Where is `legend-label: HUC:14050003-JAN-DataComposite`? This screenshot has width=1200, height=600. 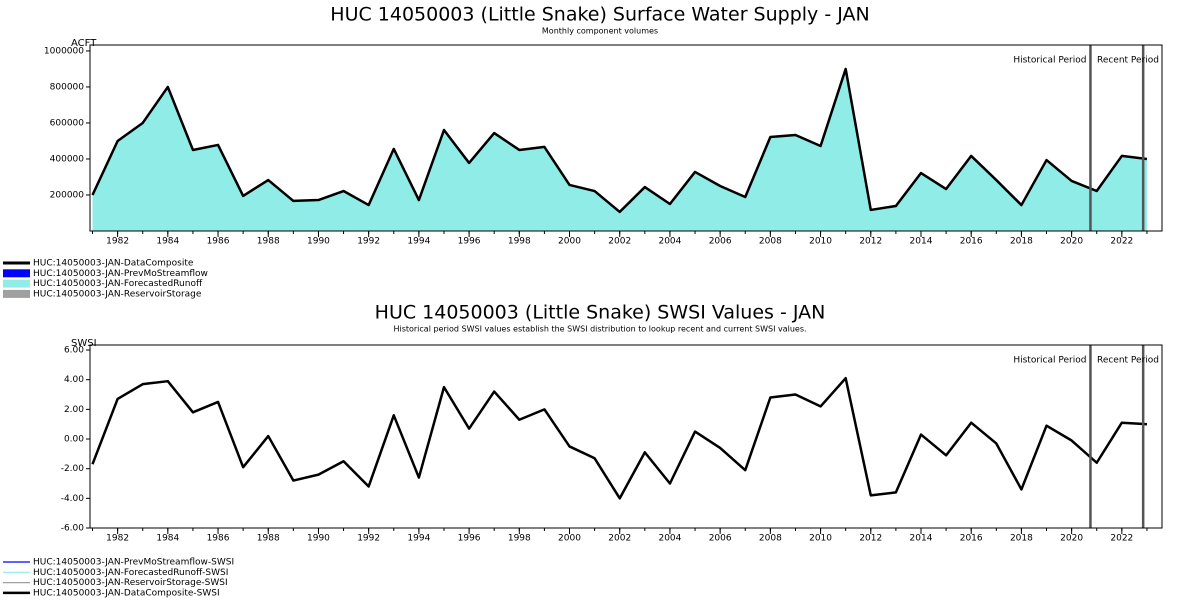 legend-label: HUC:14050003-JAN-DataComposite is located at coordinates (113, 264).